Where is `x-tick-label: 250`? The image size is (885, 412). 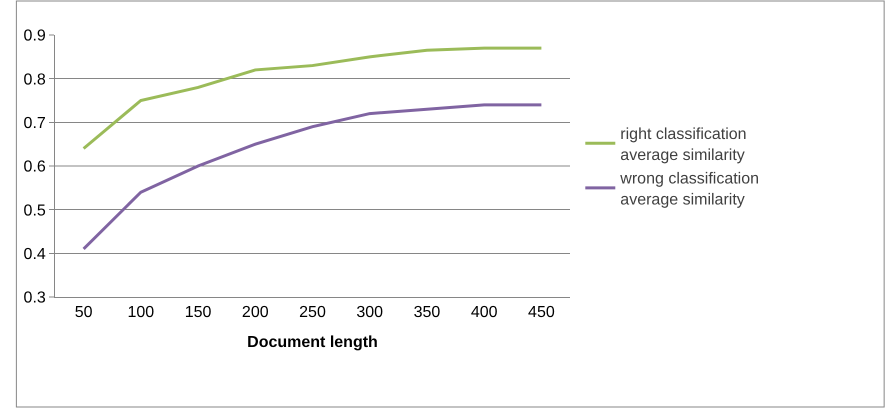 x-tick-label: 250 is located at coordinates (312, 313).